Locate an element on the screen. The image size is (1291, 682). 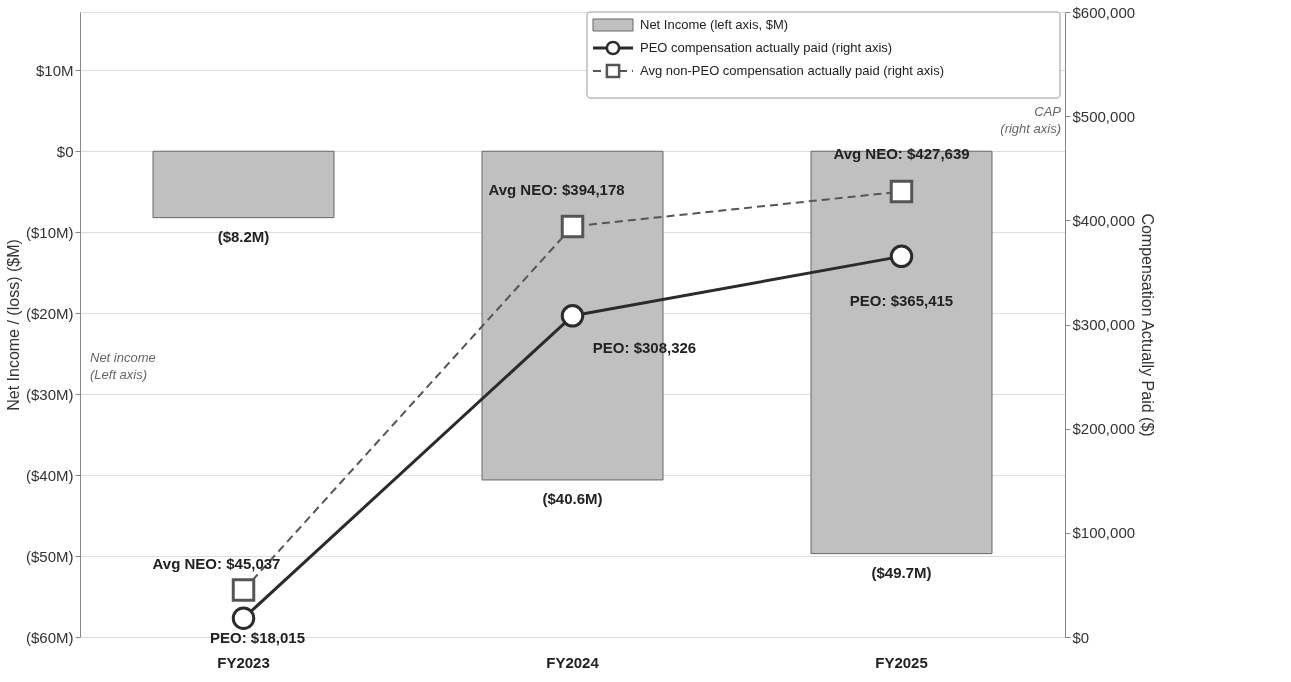
data-label: ($40.6M) is located at coordinates (572, 498).